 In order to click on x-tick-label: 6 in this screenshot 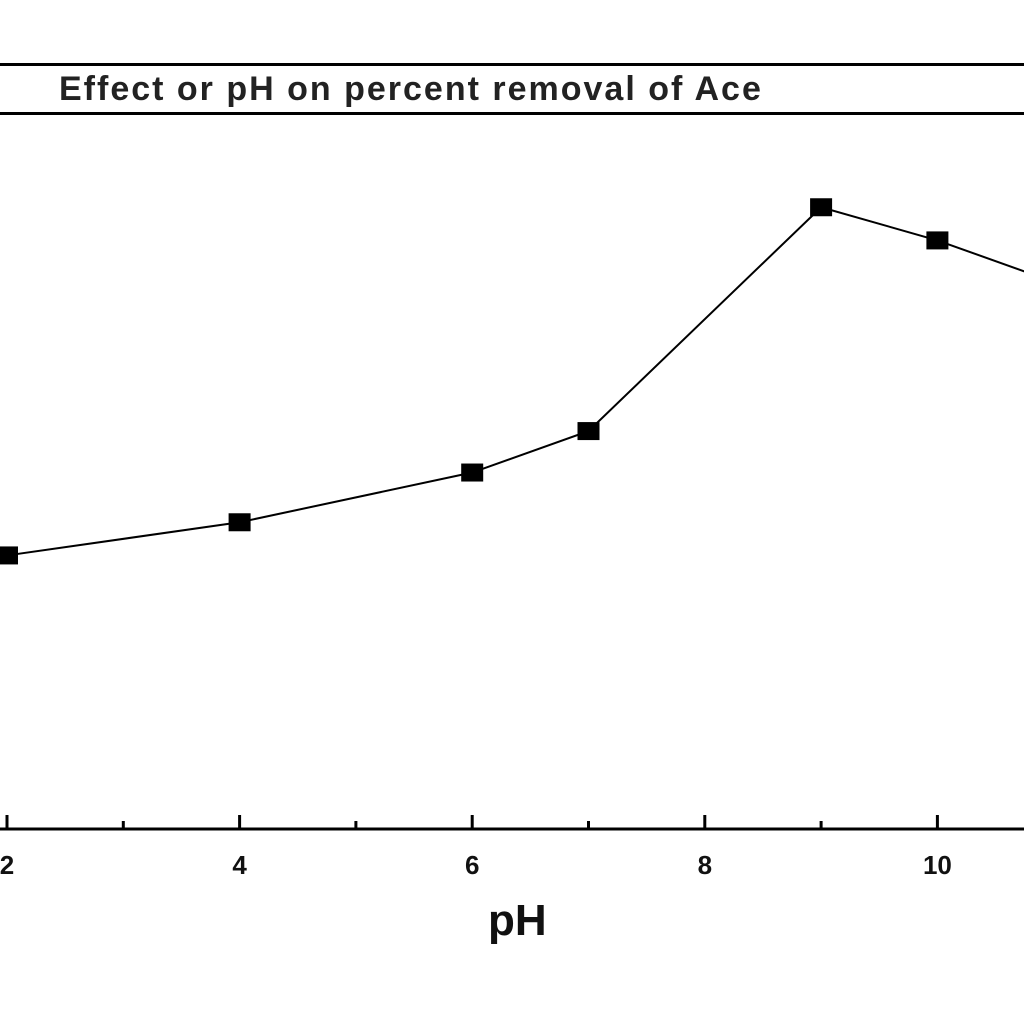, I will do `click(472, 865)`.